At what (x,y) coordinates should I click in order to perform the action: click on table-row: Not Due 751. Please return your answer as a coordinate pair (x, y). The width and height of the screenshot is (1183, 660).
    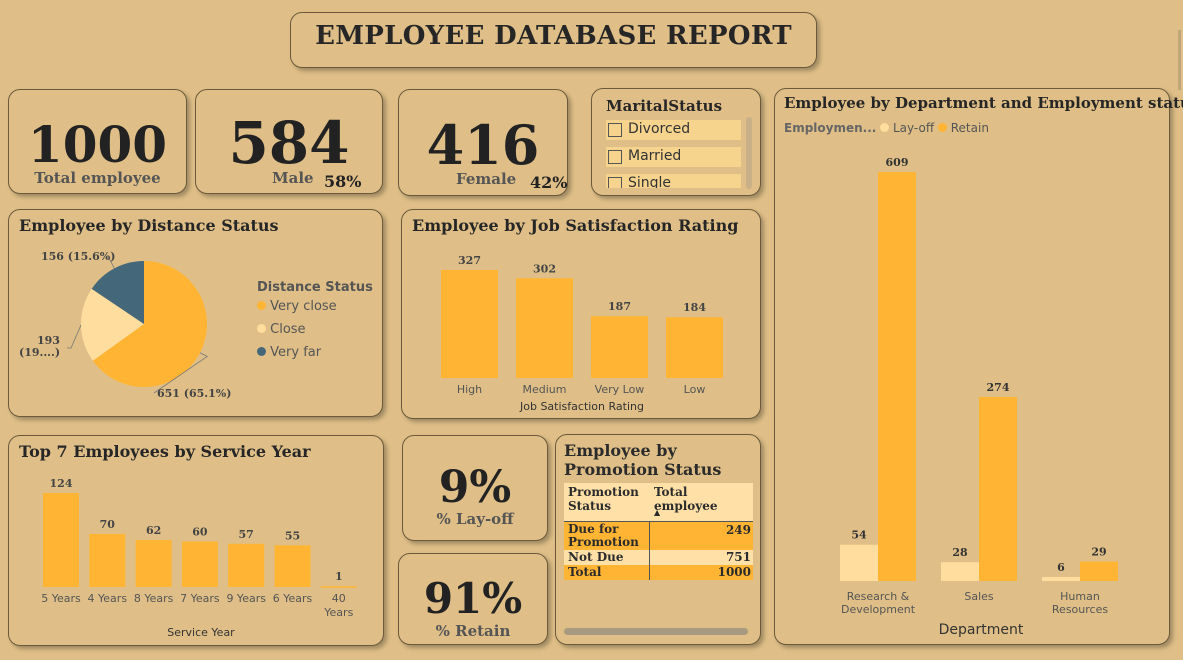
    Looking at the image, I should click on (658, 557).